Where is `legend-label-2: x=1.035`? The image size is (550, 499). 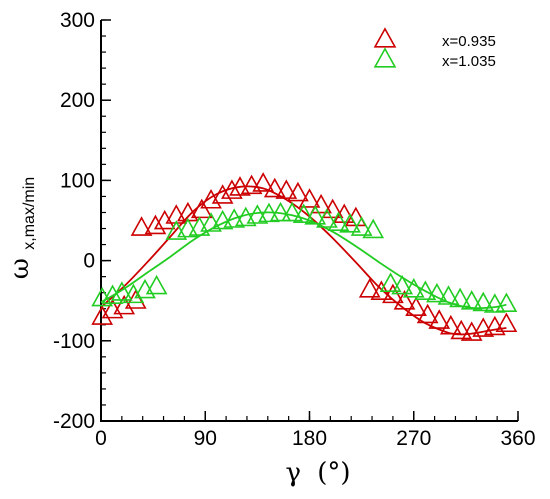 legend-label-2: x=1.035 is located at coordinates (469, 61).